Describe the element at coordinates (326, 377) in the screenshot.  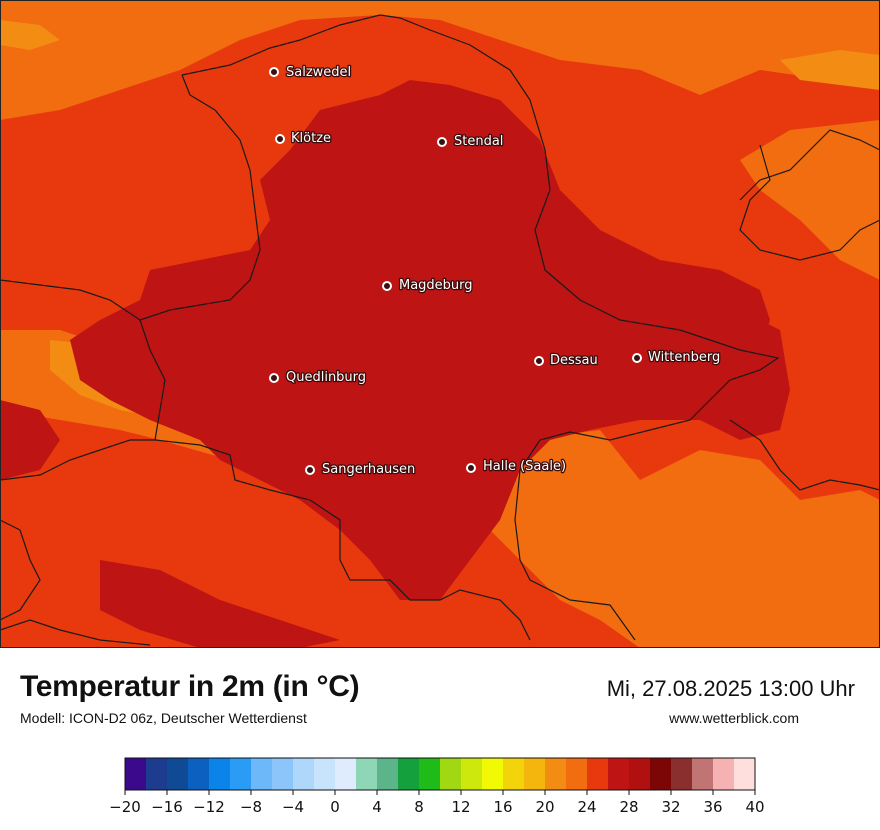
I see `city-label: Quedlinburg` at that location.